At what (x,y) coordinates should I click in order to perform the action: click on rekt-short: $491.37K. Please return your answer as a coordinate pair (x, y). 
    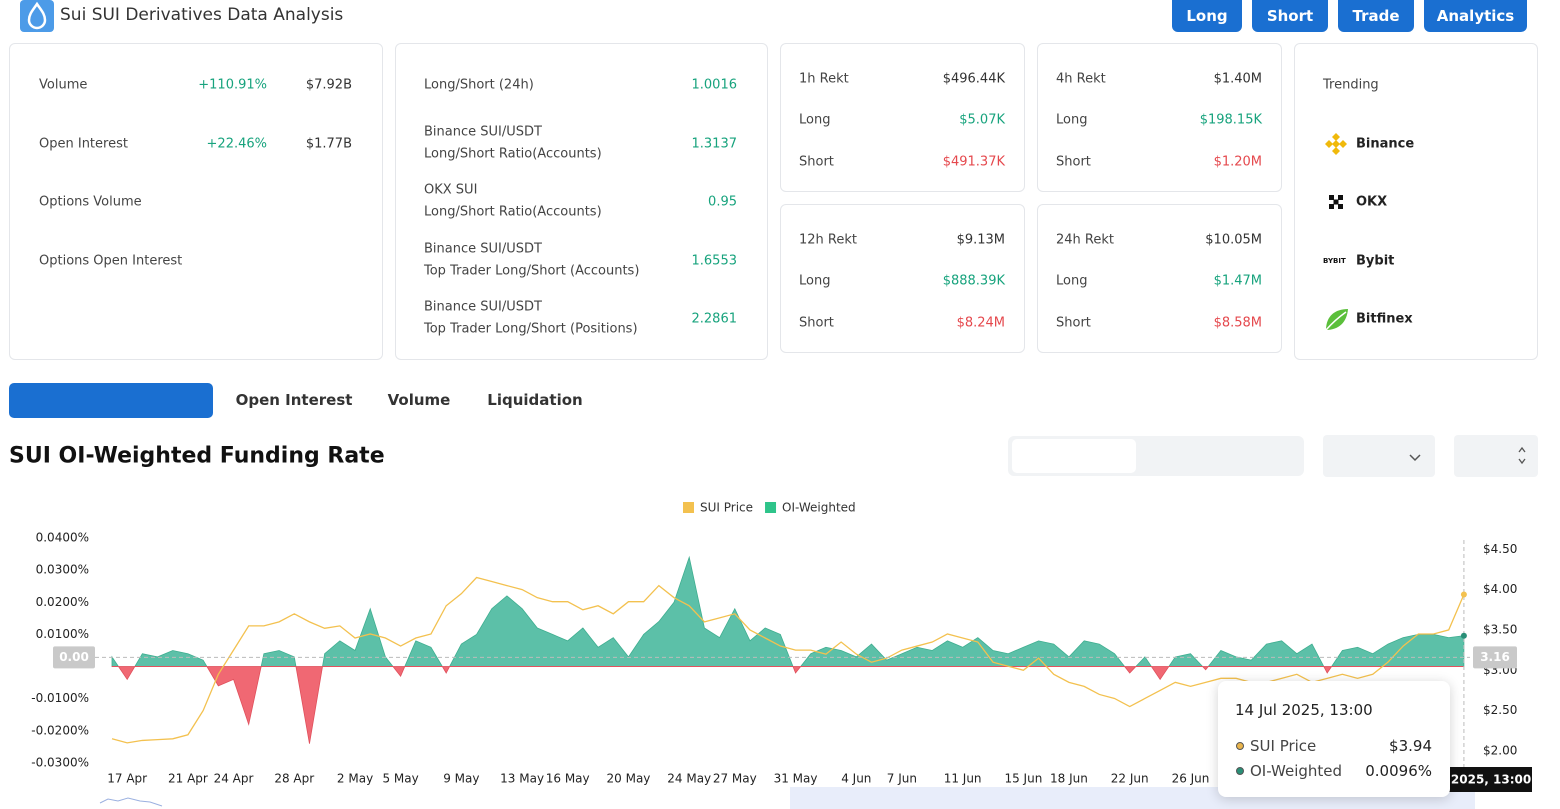
    Looking at the image, I should click on (973, 162).